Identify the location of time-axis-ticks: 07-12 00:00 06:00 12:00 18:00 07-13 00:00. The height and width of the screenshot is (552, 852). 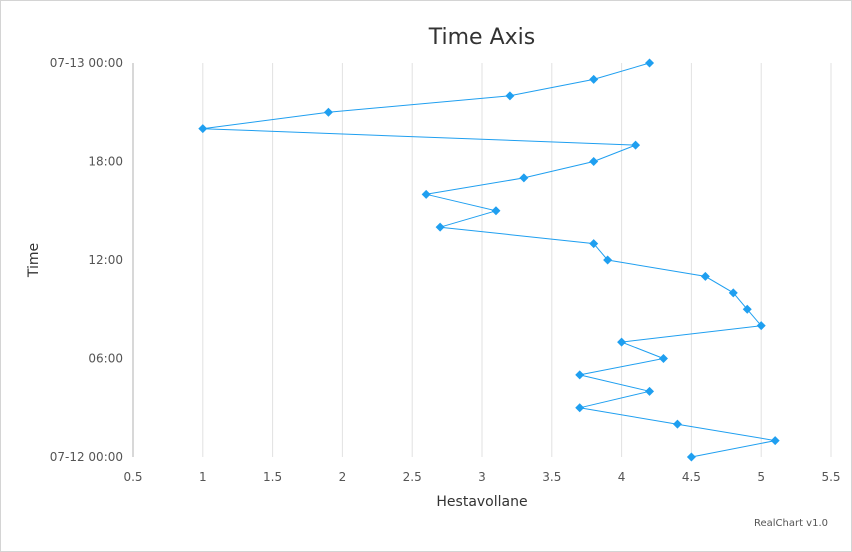
(86, 260).